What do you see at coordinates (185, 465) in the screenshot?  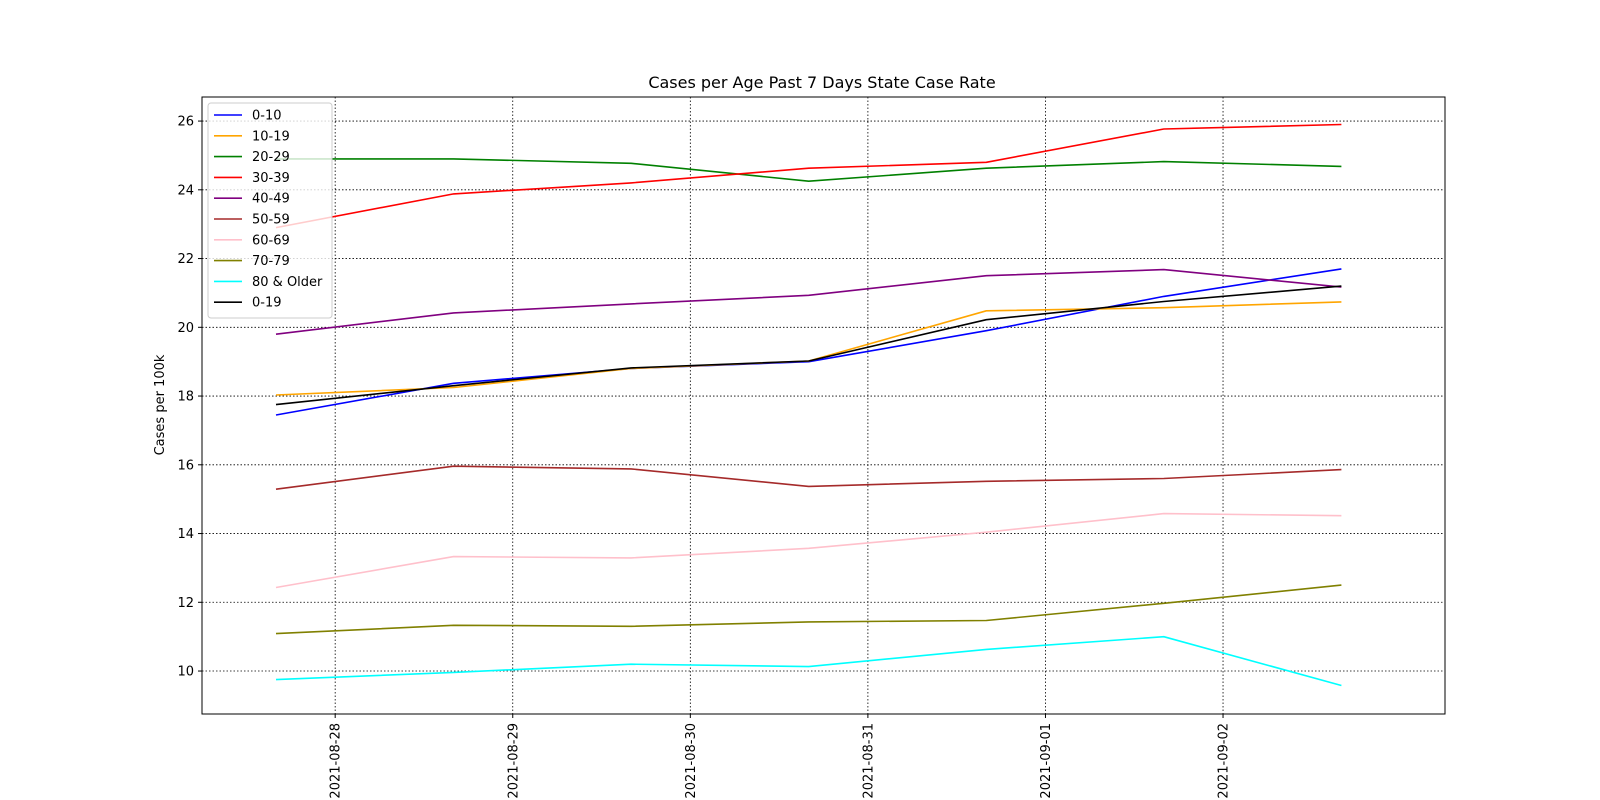 I see `y-tick-label: 16` at bounding box center [185, 465].